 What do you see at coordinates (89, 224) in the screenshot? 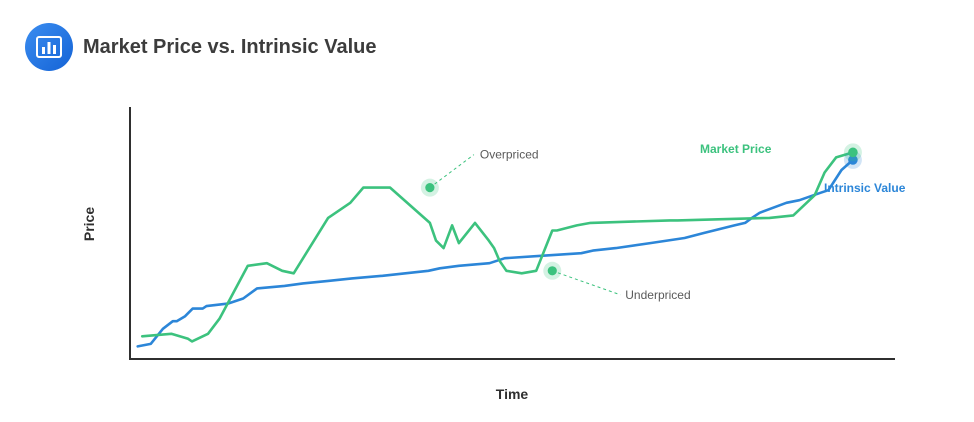
I see `y-axis-title: Price` at bounding box center [89, 224].